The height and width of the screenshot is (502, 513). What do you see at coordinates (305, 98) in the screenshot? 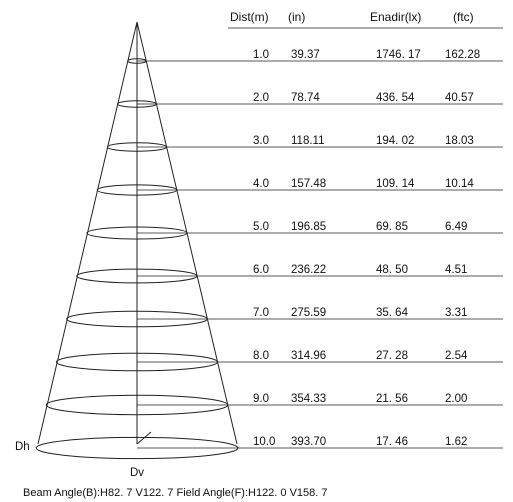
I see `row-in-value: 78.74` at bounding box center [305, 98].